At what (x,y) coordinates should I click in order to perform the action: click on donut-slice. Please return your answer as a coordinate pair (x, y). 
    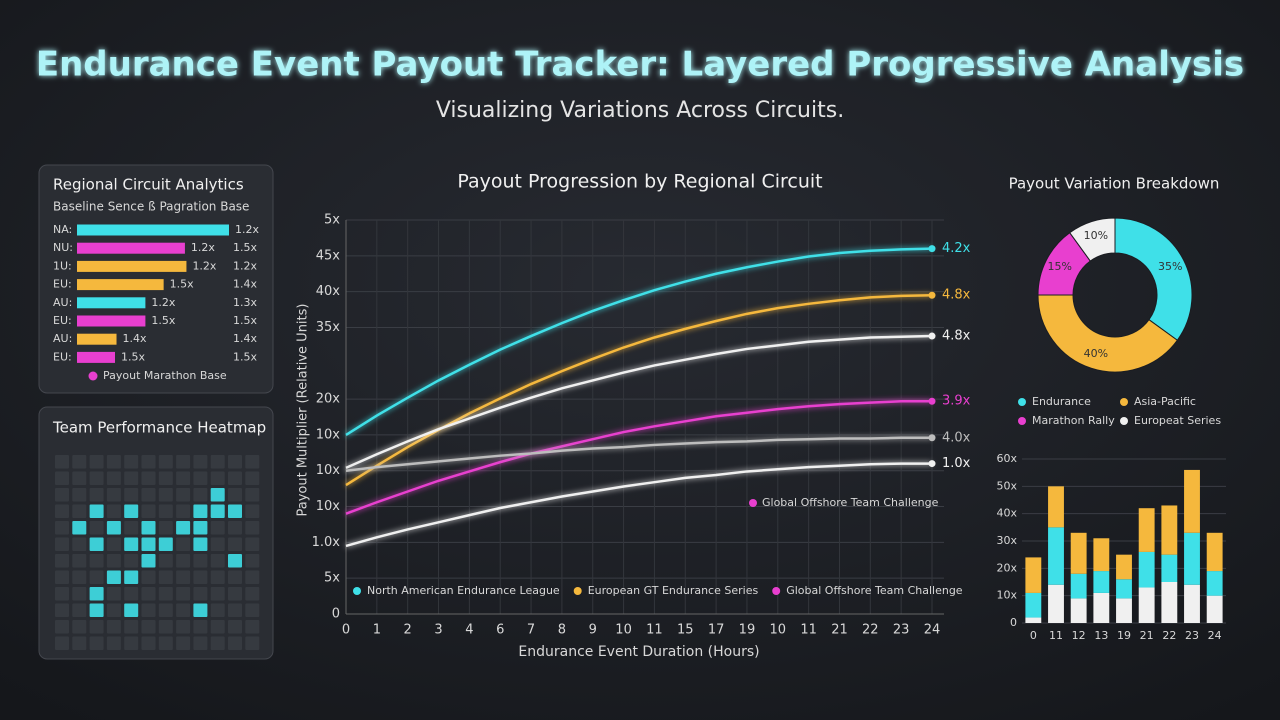
    Looking at the image, I should click on (1153, 279).